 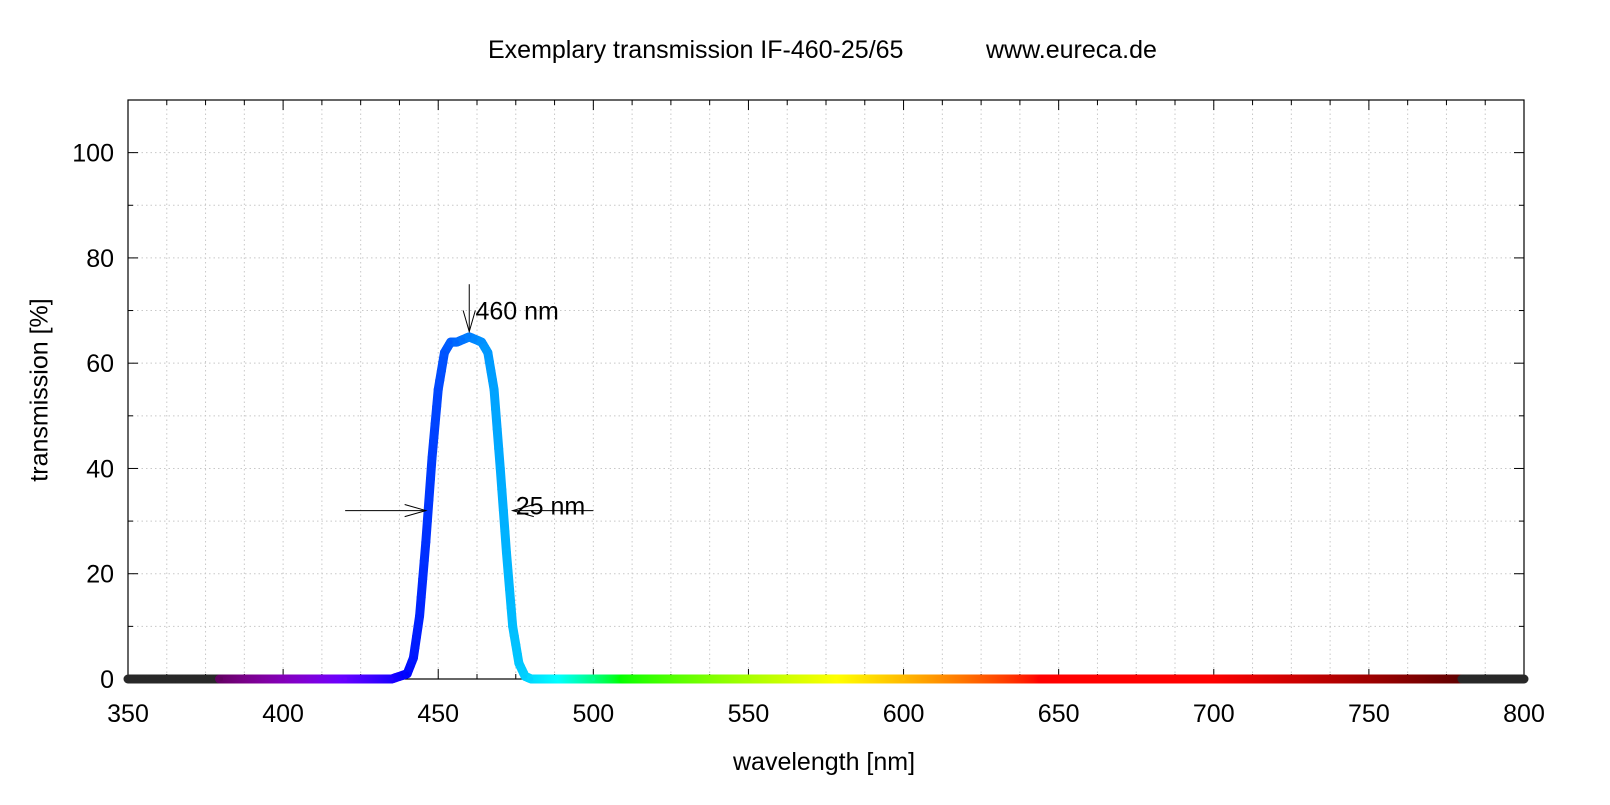 I want to click on y-tick-label: 60, so click(x=100, y=364).